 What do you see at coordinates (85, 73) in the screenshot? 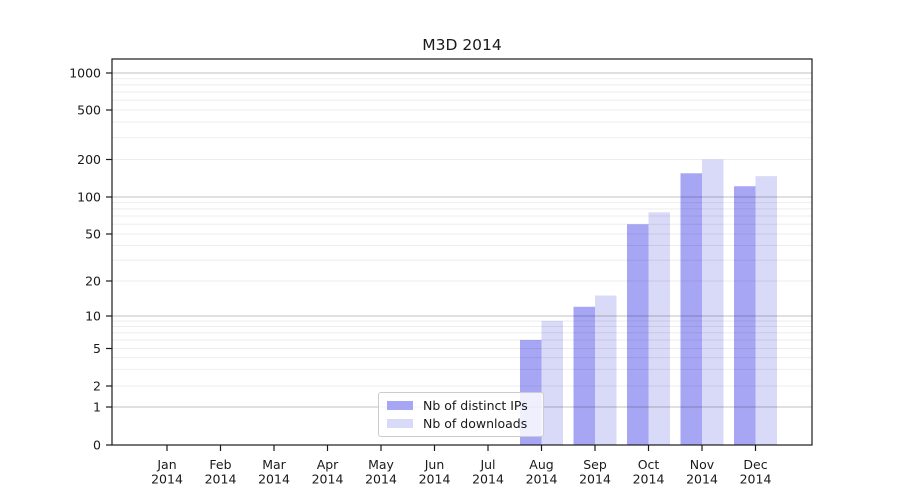
I see `y-tick-label: 1000` at bounding box center [85, 73].